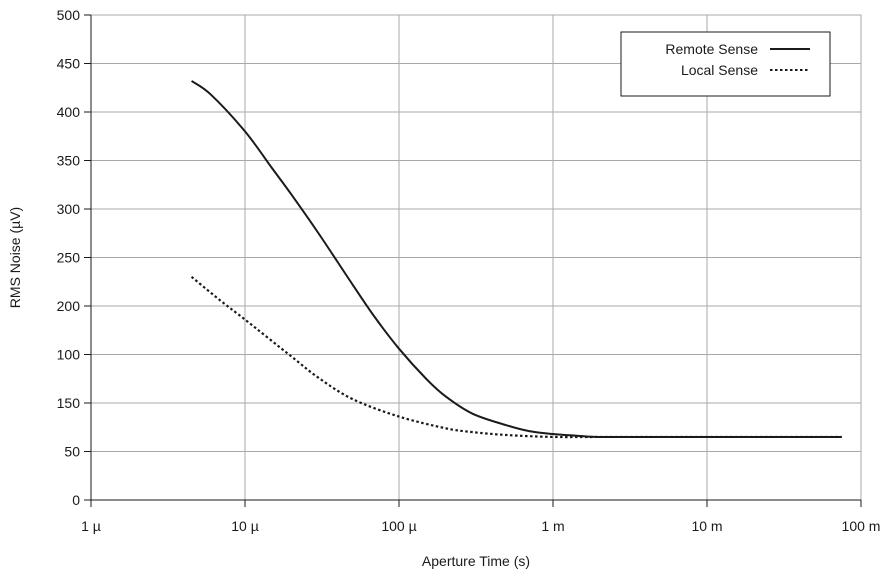 The image size is (893, 576). What do you see at coordinates (69, 258) in the screenshot?
I see `y-tick-label: 250` at bounding box center [69, 258].